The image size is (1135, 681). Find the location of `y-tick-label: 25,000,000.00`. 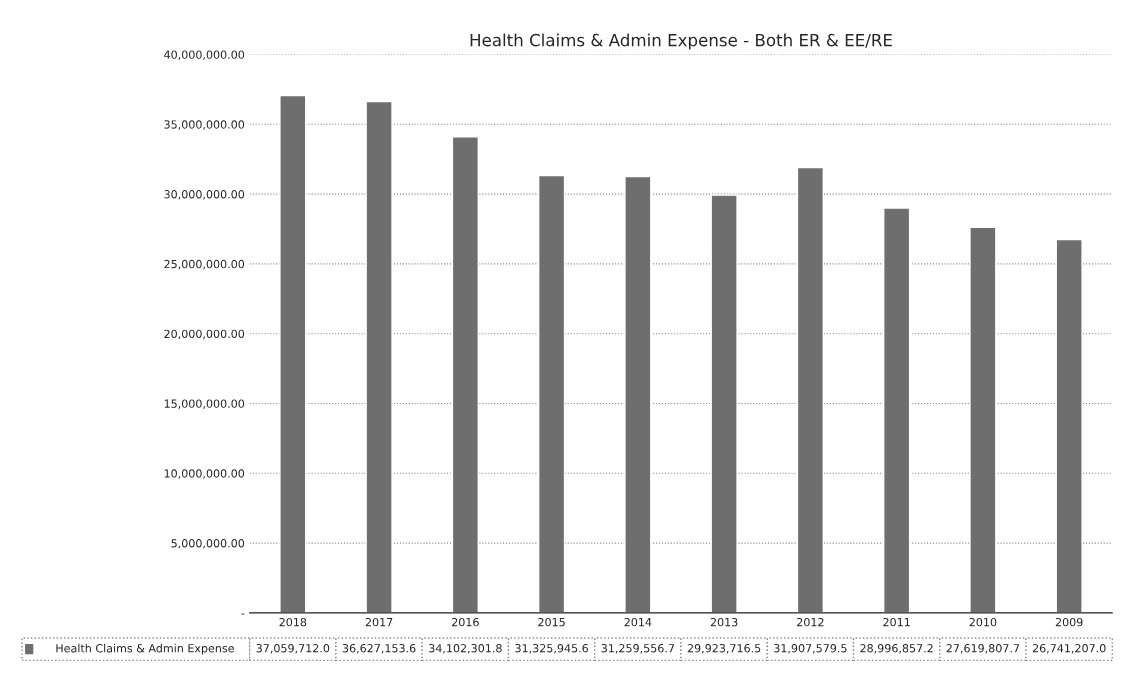

y-tick-label: 25,000,000.00 is located at coordinates (204, 264).